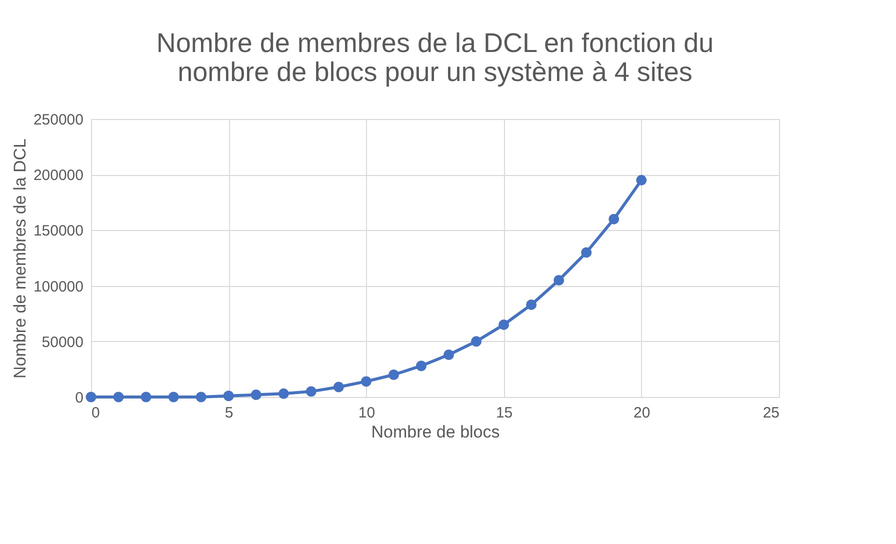 This screenshot has width=896, height=544. Describe the element at coordinates (20, 258) in the screenshot. I see `y-axis-title: Nombre de membres de la DCL` at that location.